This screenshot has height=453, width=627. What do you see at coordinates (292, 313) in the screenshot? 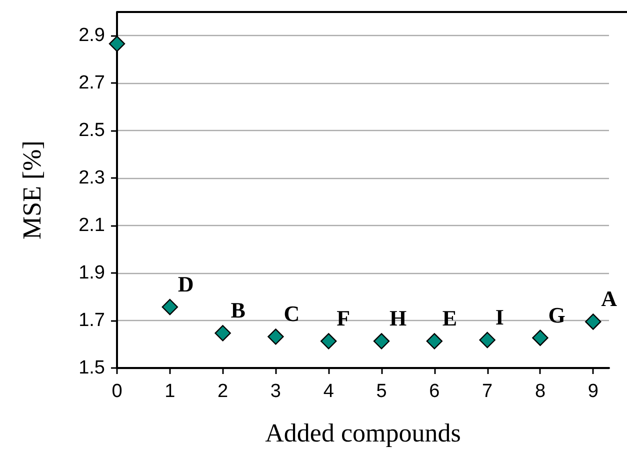
I see `annotation: C` at bounding box center [292, 313].